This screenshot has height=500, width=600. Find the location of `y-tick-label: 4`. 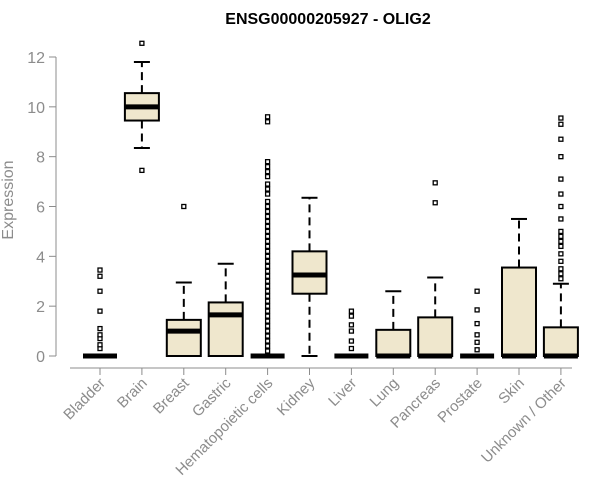

y-tick-label: 4 is located at coordinates (40, 257).